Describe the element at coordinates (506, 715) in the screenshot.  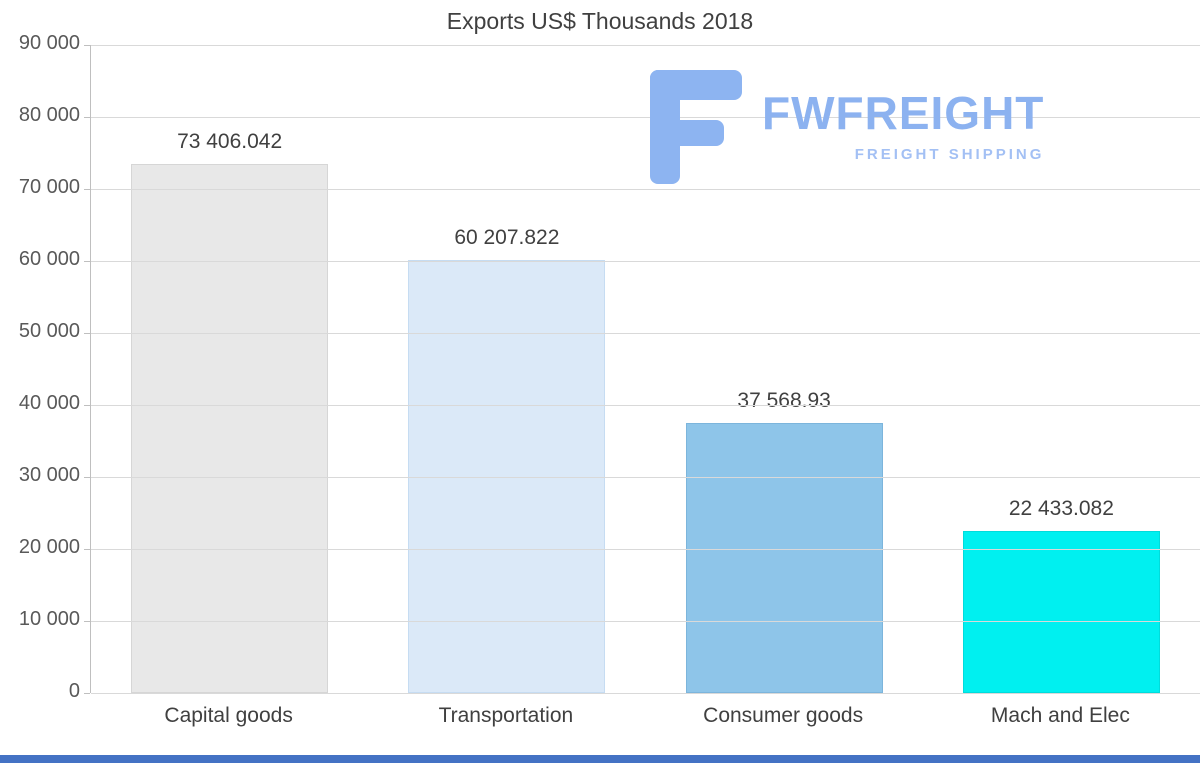
I see `x-category-label: Transportation` at that location.